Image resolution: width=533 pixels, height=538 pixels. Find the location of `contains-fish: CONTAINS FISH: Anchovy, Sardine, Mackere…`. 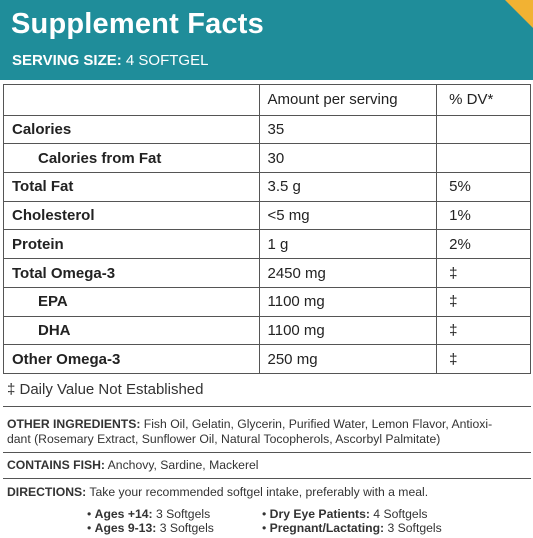

contains-fish: CONTAINS FISH: Anchovy, Sardine, Mackere… is located at coordinates (133, 465).